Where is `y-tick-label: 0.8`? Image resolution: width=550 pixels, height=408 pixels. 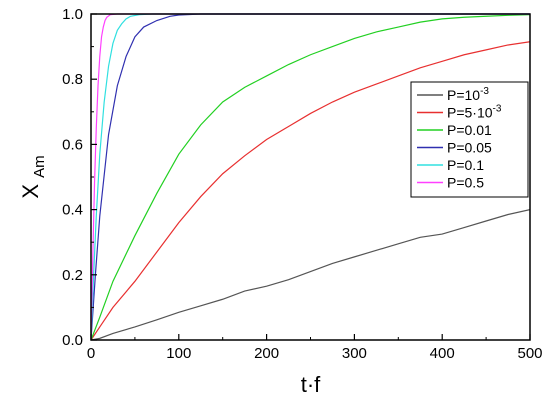 y-tick-label: 0.8 is located at coordinates (72, 79).